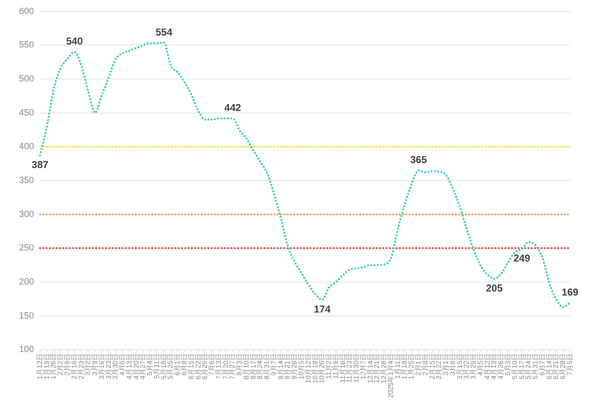 Image resolution: width=600 pixels, height=400 pixels. What do you see at coordinates (26, 146) in the screenshot?
I see `y-tick-label: 400` at bounding box center [26, 146].